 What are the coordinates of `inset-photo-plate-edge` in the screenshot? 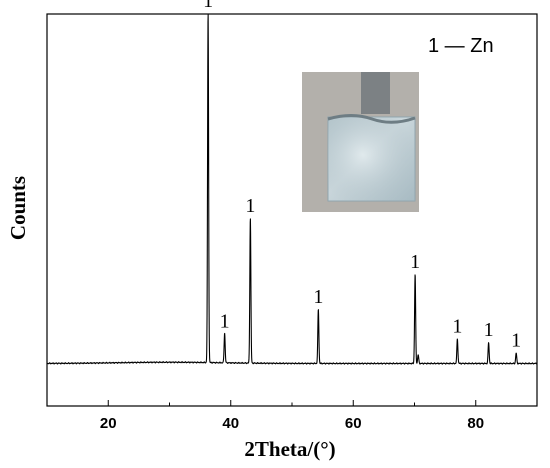 It's located at (371, 119).